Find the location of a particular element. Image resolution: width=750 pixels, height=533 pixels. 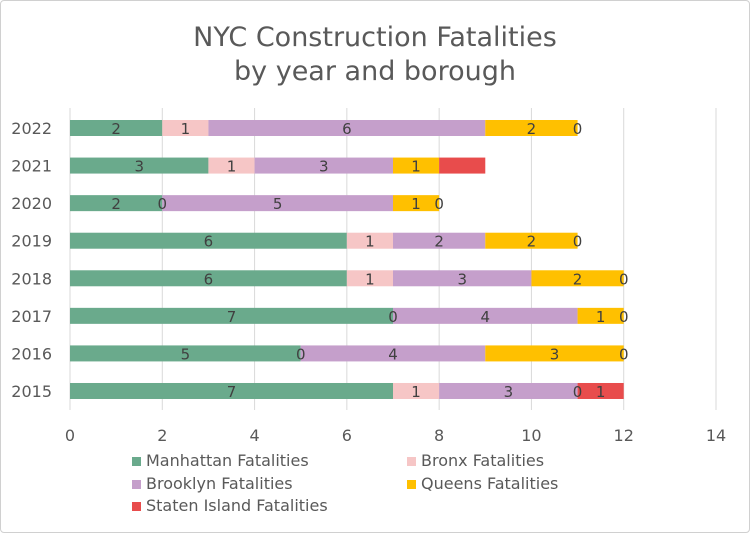

y-tick-label: 2020 is located at coordinates (31, 203).